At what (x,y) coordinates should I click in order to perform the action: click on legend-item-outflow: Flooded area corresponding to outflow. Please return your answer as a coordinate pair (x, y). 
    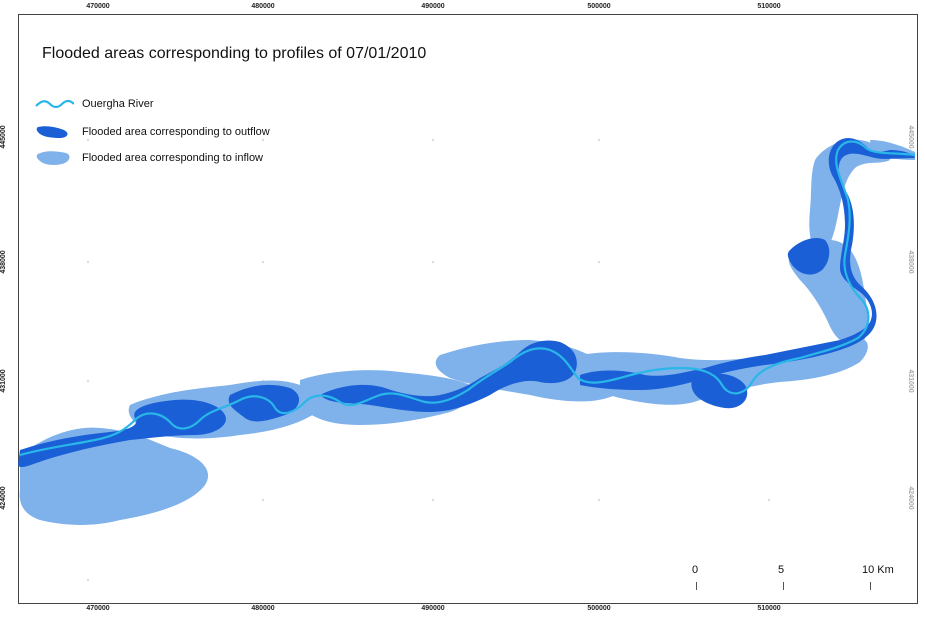
    Looking at the image, I should click on (152, 132).